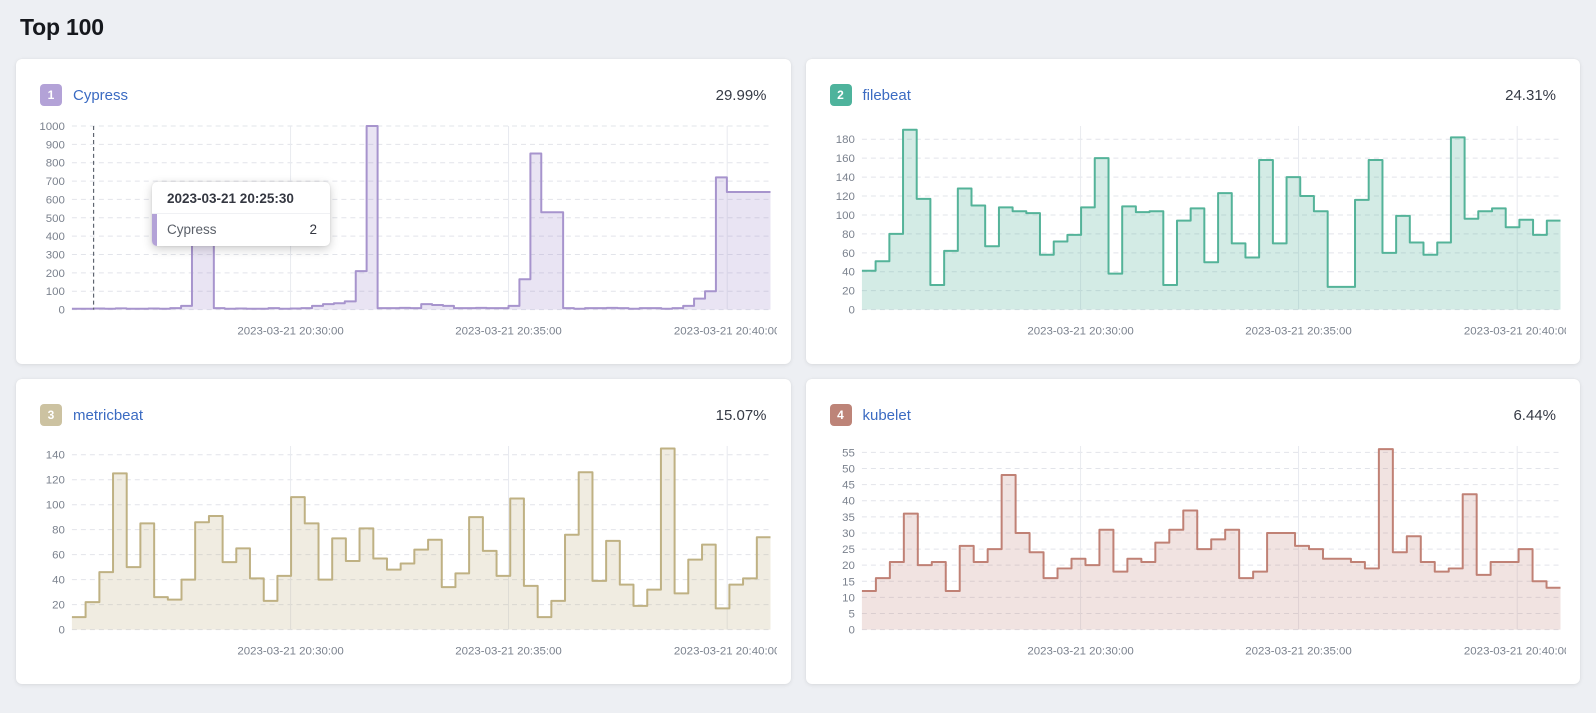 This screenshot has height=713, width=1596. I want to click on tooltip-series-label: Cypress, so click(192, 229).